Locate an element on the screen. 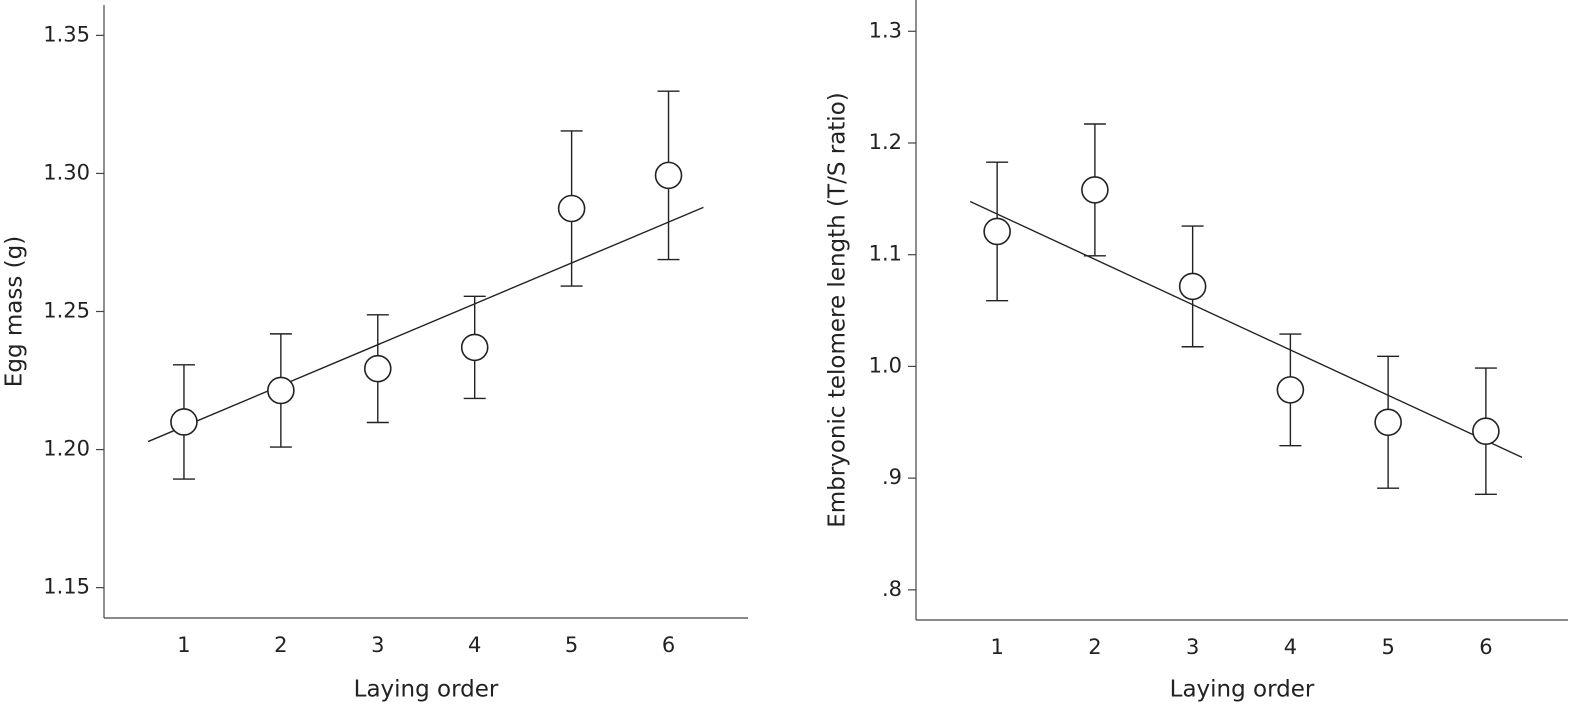  y-tick-label: .8 is located at coordinates (892, 589).